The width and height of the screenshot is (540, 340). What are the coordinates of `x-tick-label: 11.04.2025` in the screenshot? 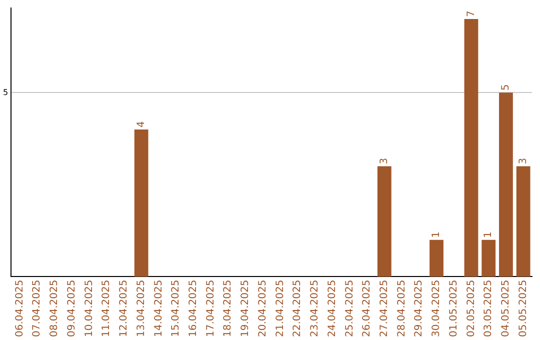 It's located at (106, 309).